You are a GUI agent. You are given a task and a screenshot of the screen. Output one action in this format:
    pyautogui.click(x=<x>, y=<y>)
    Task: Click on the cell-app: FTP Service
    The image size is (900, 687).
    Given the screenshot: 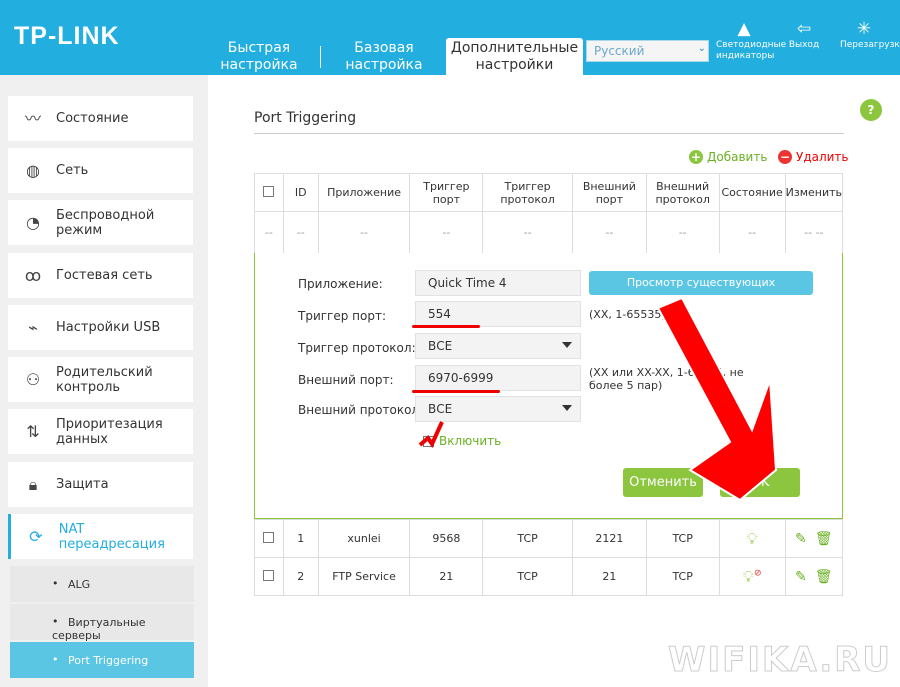 What is the action you would take?
    pyautogui.click(x=364, y=576)
    